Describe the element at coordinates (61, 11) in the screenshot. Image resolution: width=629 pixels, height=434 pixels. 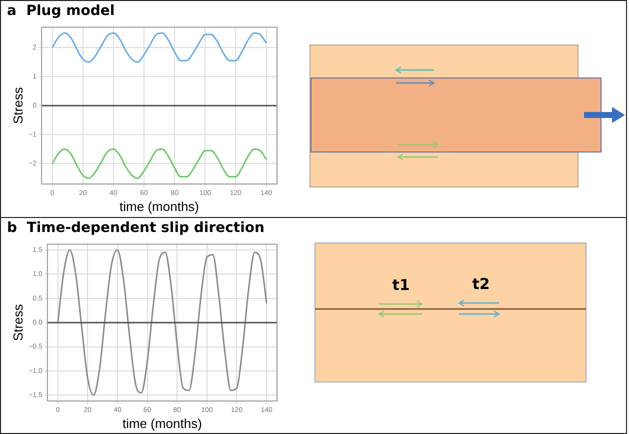
I see `chart-title: a Plug model` at that location.